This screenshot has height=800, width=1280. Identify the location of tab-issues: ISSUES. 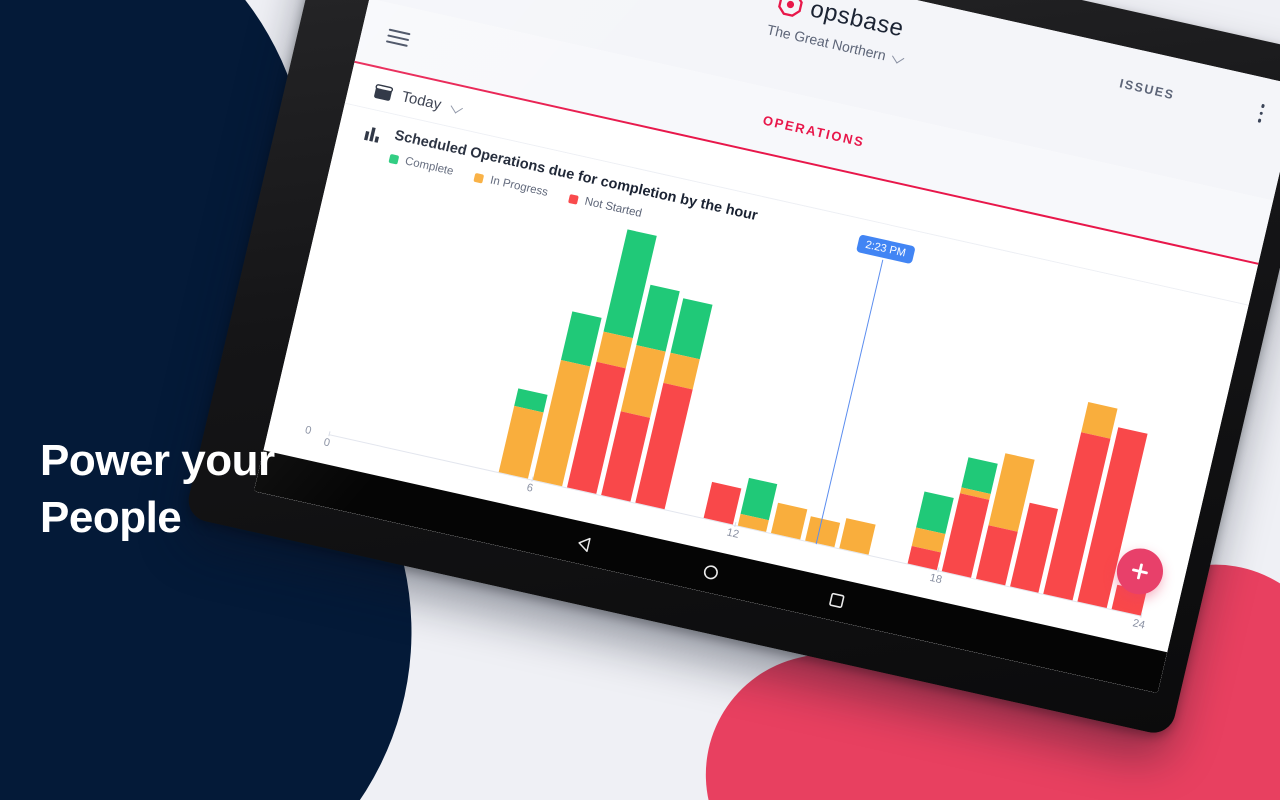
(1147, 89).